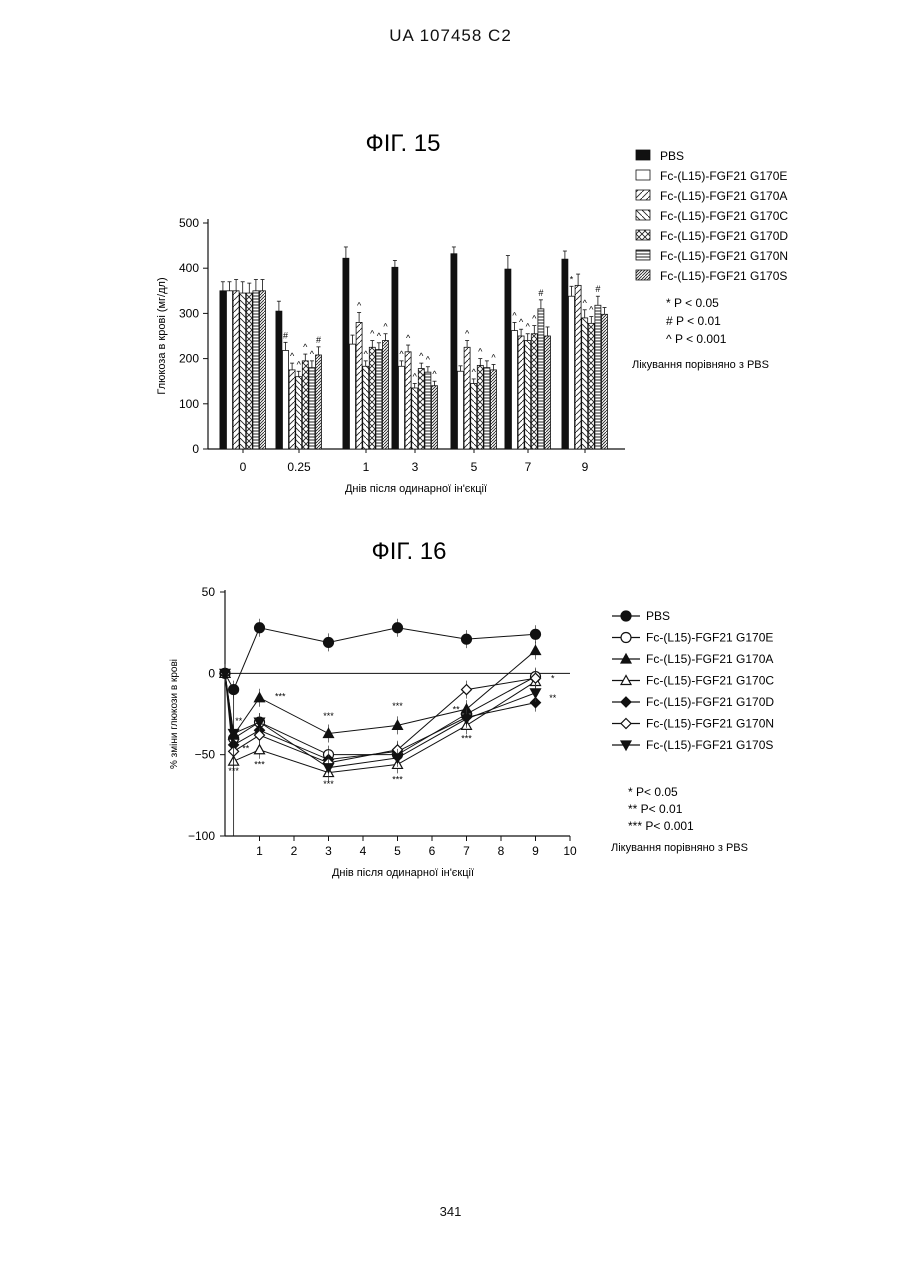 This screenshot has height=1273, width=901. Describe the element at coordinates (709, 659) in the screenshot. I see `legend-label: Fc-(L15)-FGF21 G170A` at that location.